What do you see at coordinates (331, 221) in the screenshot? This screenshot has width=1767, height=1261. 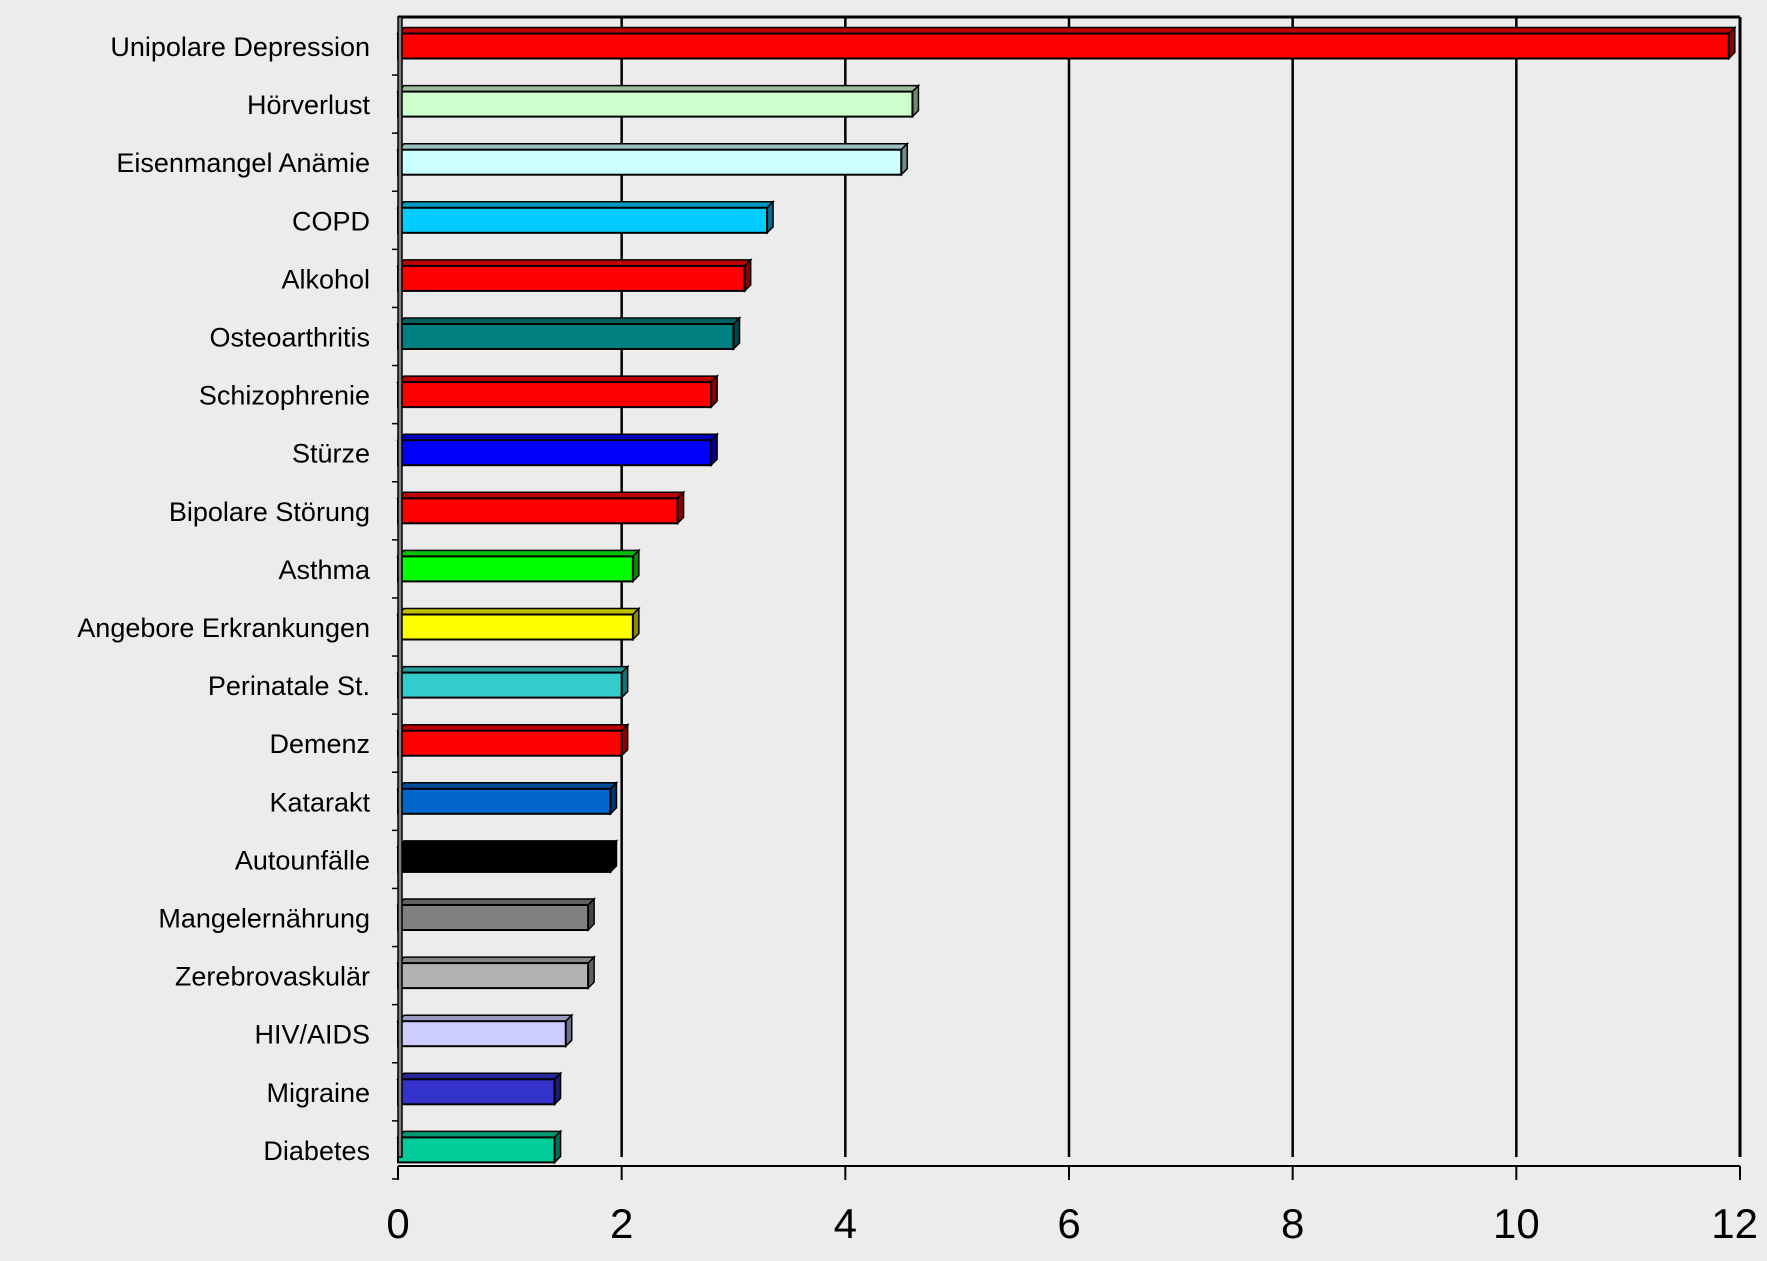 I see `category-label: COPD` at bounding box center [331, 221].